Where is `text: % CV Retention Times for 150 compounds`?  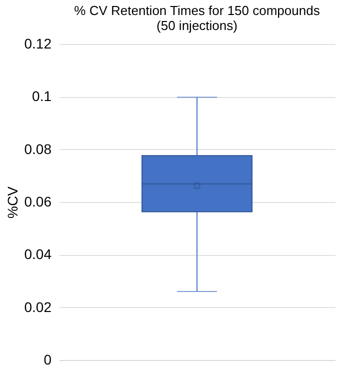 text: % CV Retention Times for 150 compounds is located at coordinates (197, 10).